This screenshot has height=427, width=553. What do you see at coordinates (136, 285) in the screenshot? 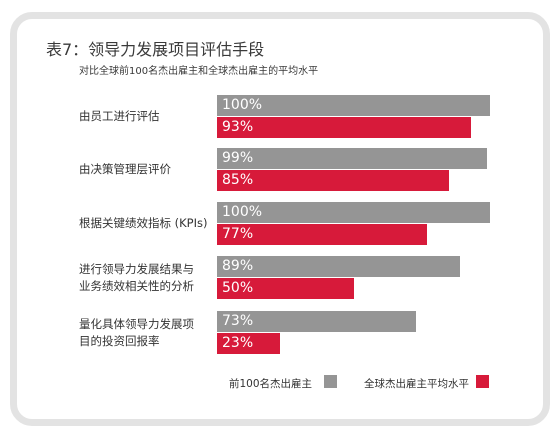
I see `category-label-line: 业务绩效相关性的分析` at bounding box center [136, 285].